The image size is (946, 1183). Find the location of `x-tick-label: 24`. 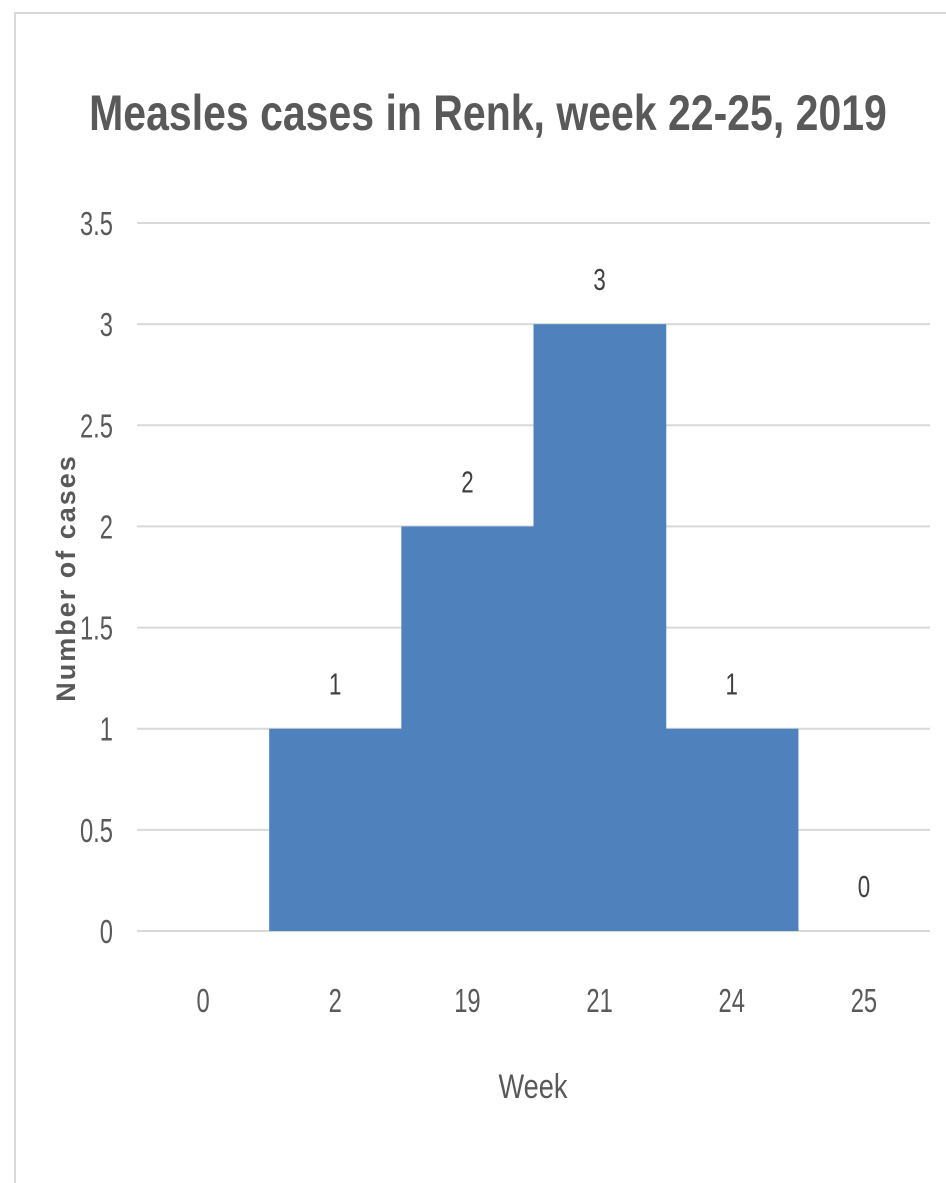

x-tick-label: 24 is located at coordinates (732, 1001).